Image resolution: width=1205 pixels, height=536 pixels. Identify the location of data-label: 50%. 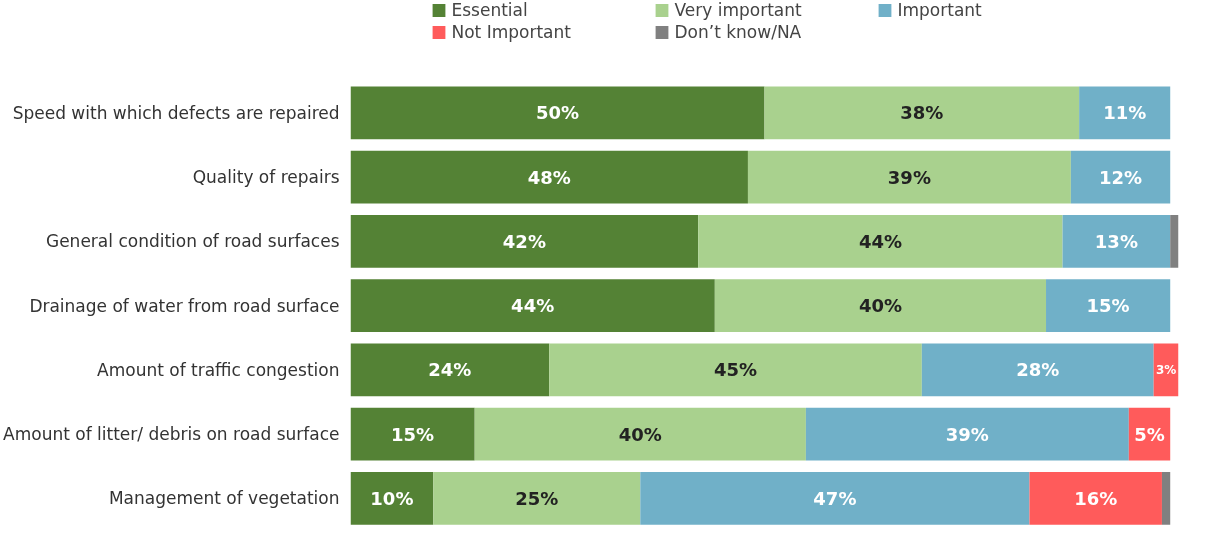
(557, 113).